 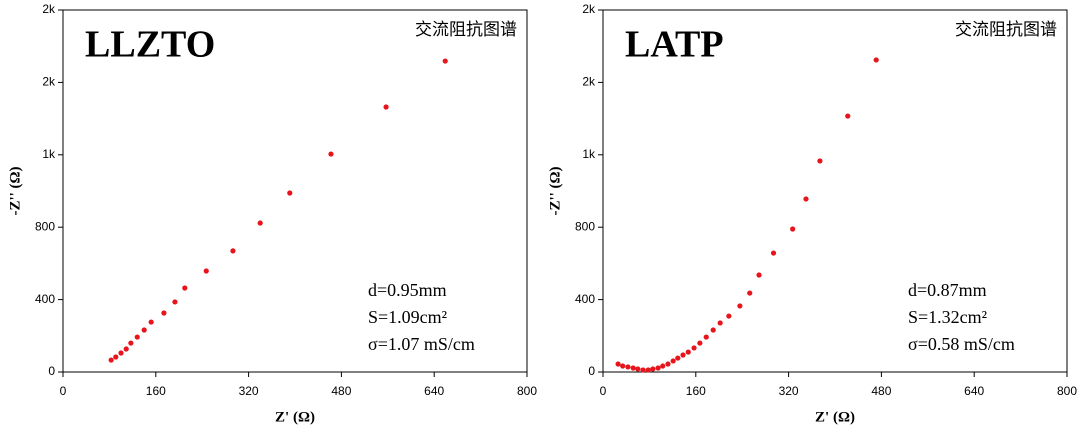 What do you see at coordinates (421, 344) in the screenshot?
I see `annotation: σ=1.07 mS/cm` at bounding box center [421, 344].